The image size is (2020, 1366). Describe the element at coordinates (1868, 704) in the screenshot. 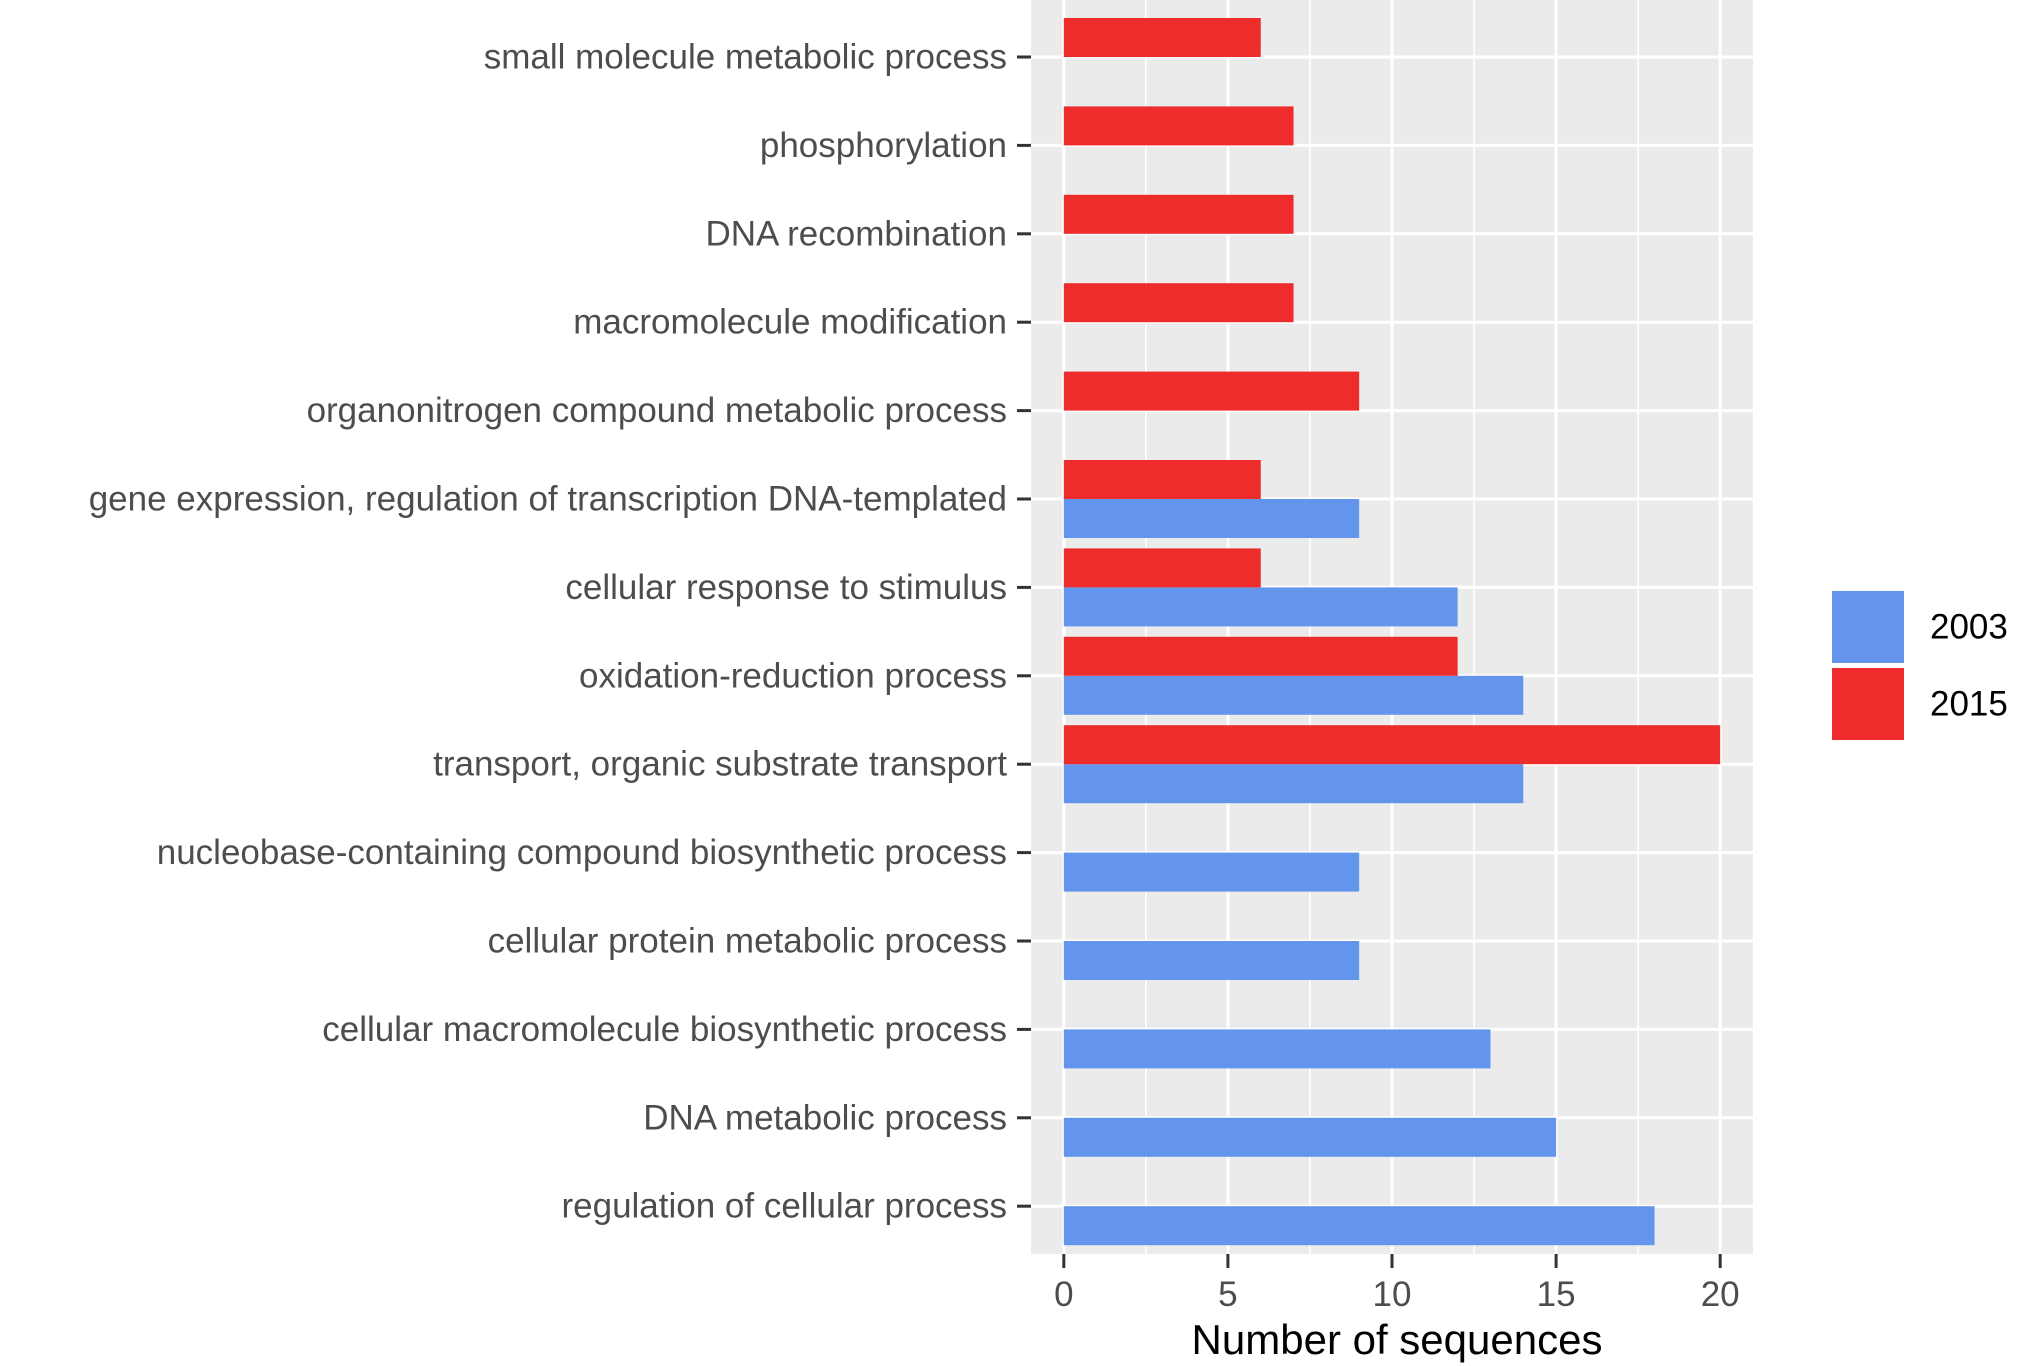

I see `legend-key-2015` at that location.